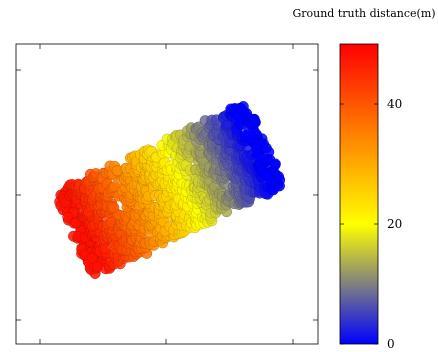 Image resolution: width=438 pixels, height=352 pixels. Describe the element at coordinates (391, 344) in the screenshot. I see `colorbar-tick-label: 0` at that location.